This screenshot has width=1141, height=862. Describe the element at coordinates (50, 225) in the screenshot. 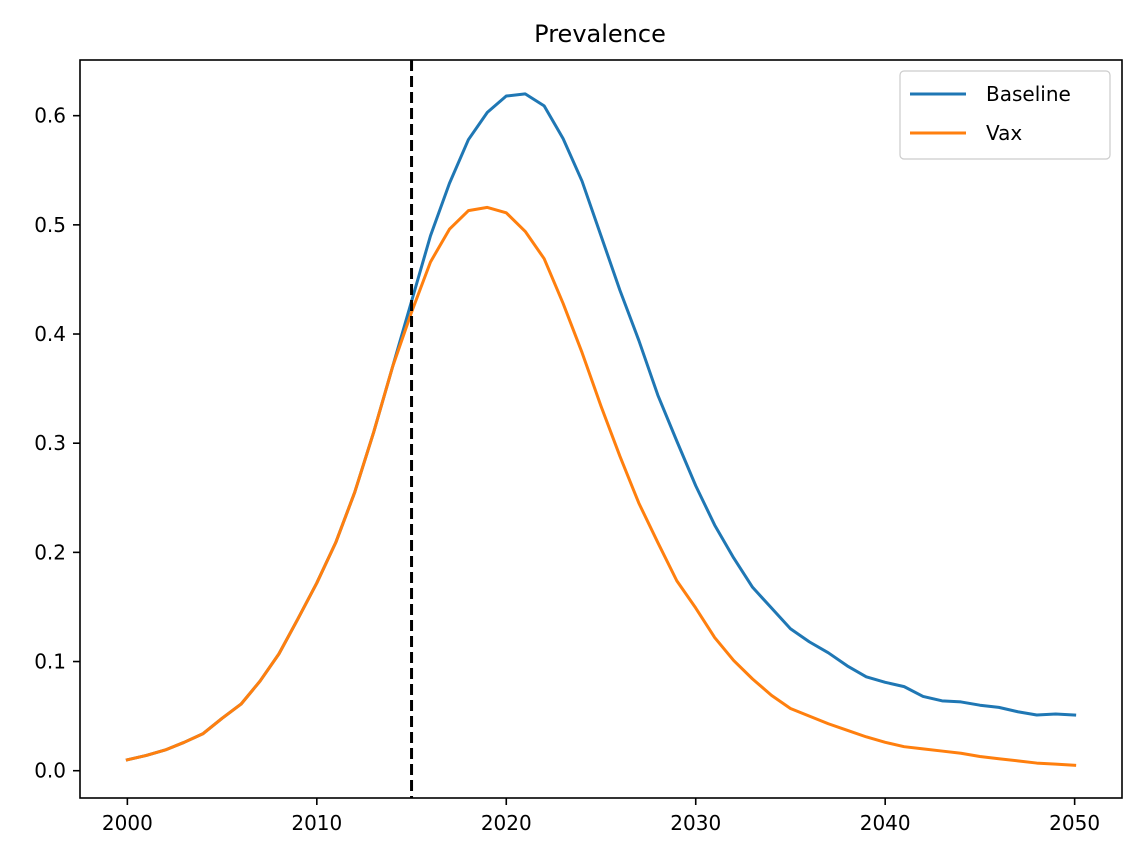

I see `y-tick-label: 0.5` at that location.